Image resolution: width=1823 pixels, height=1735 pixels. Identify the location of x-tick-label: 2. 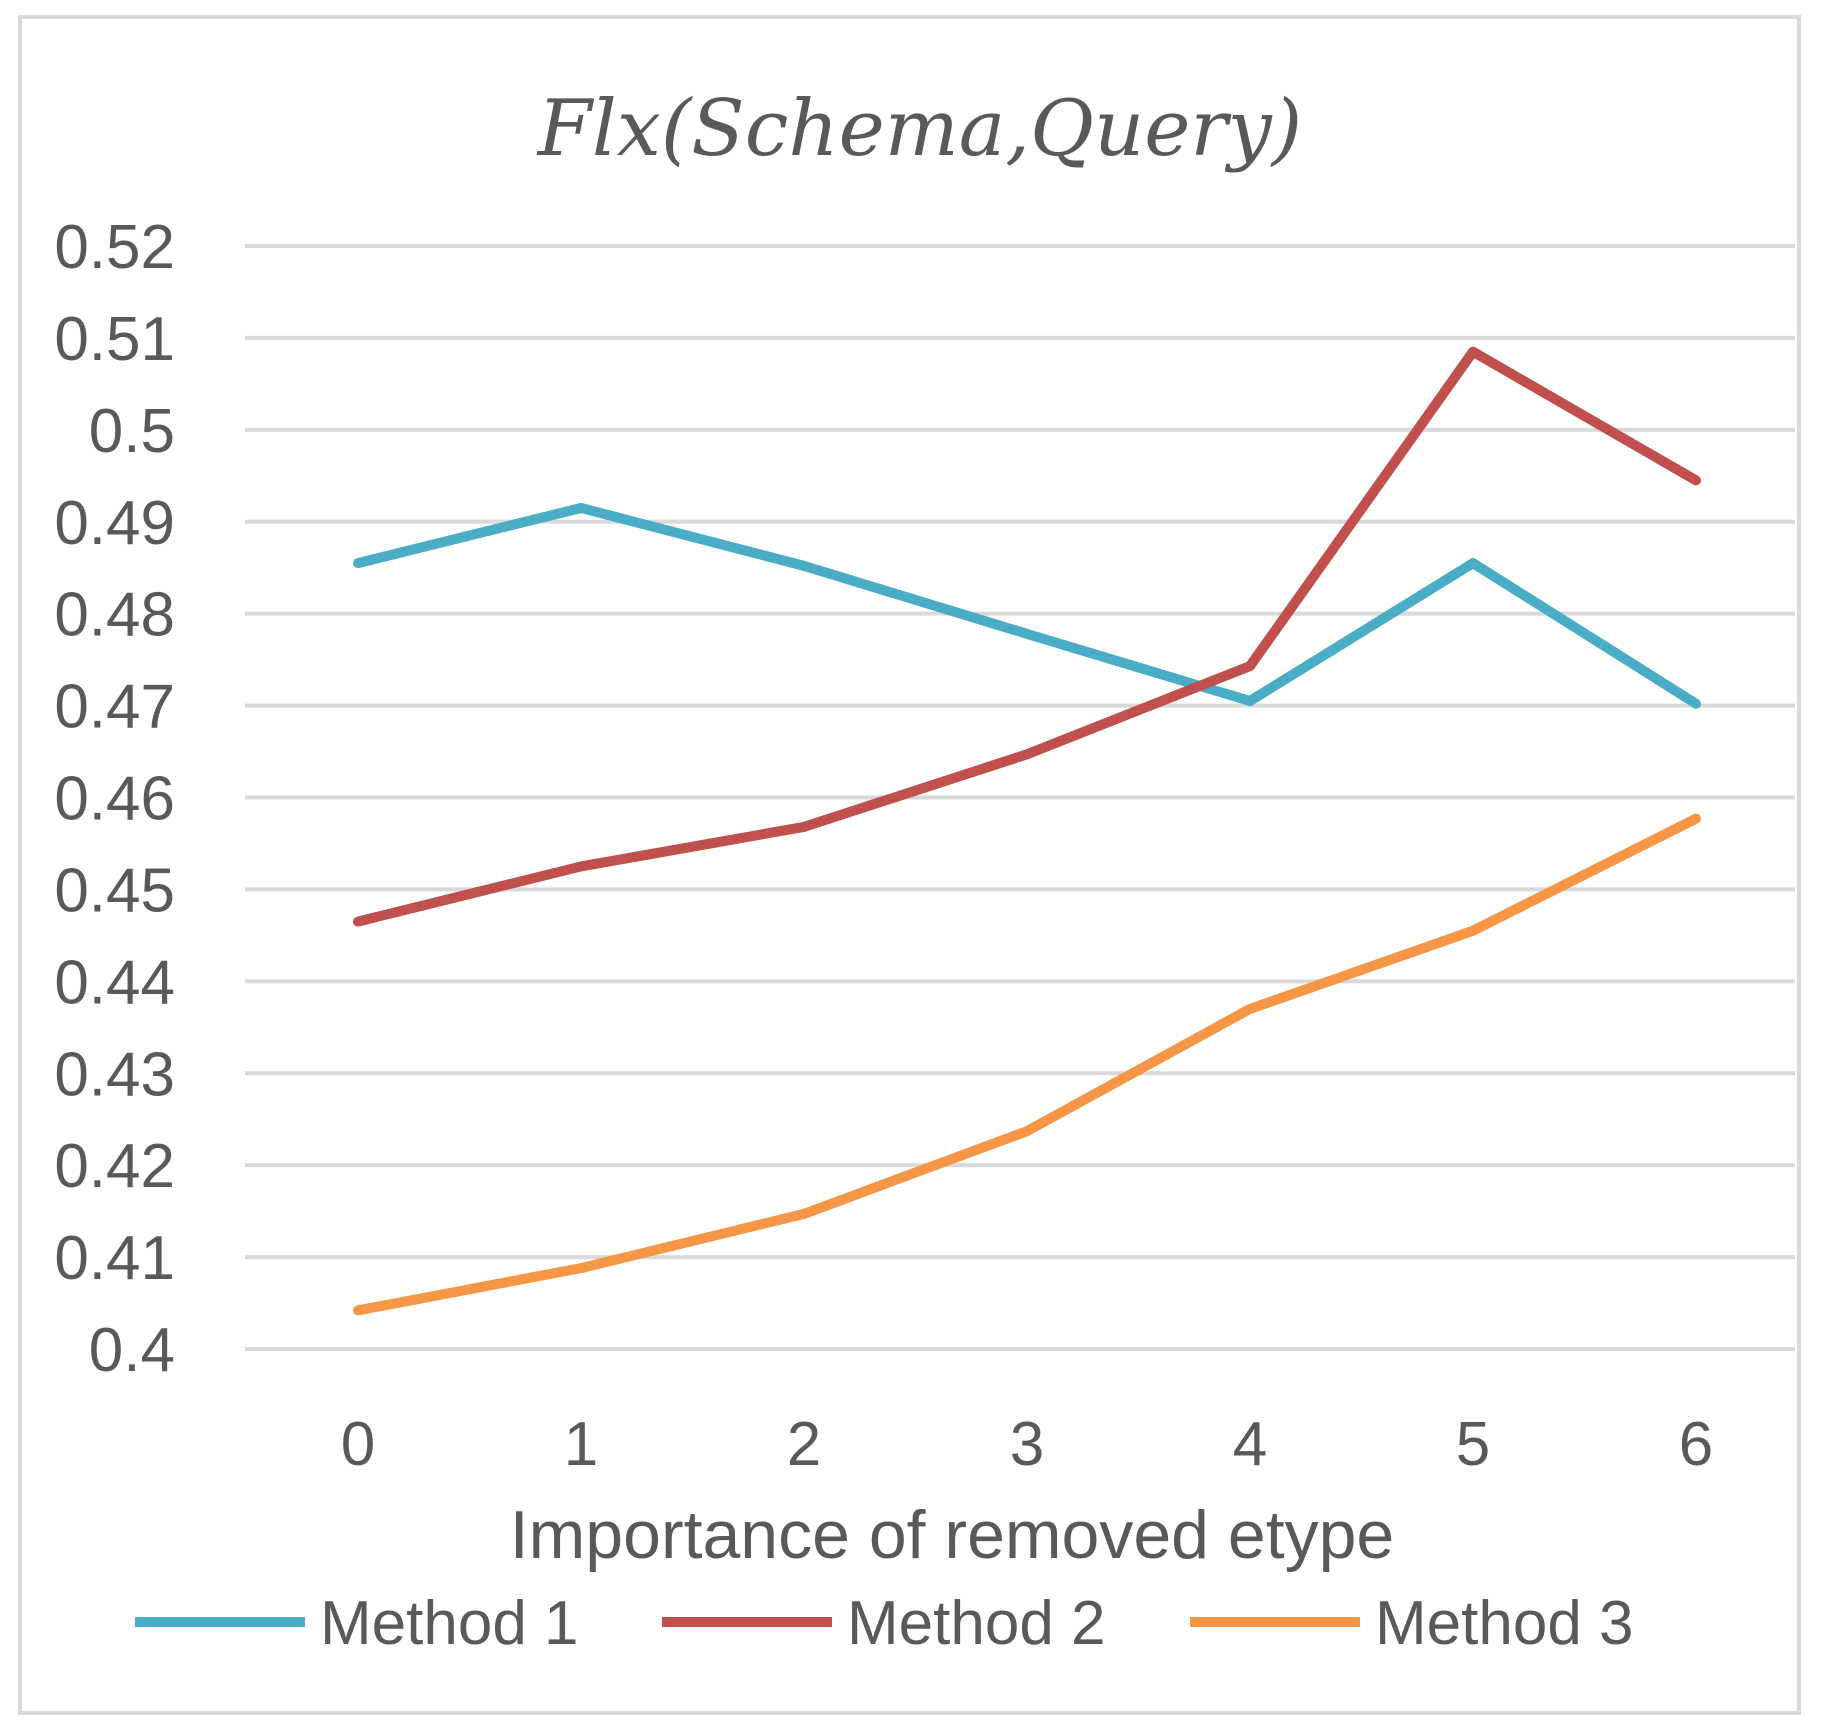
(804, 1444).